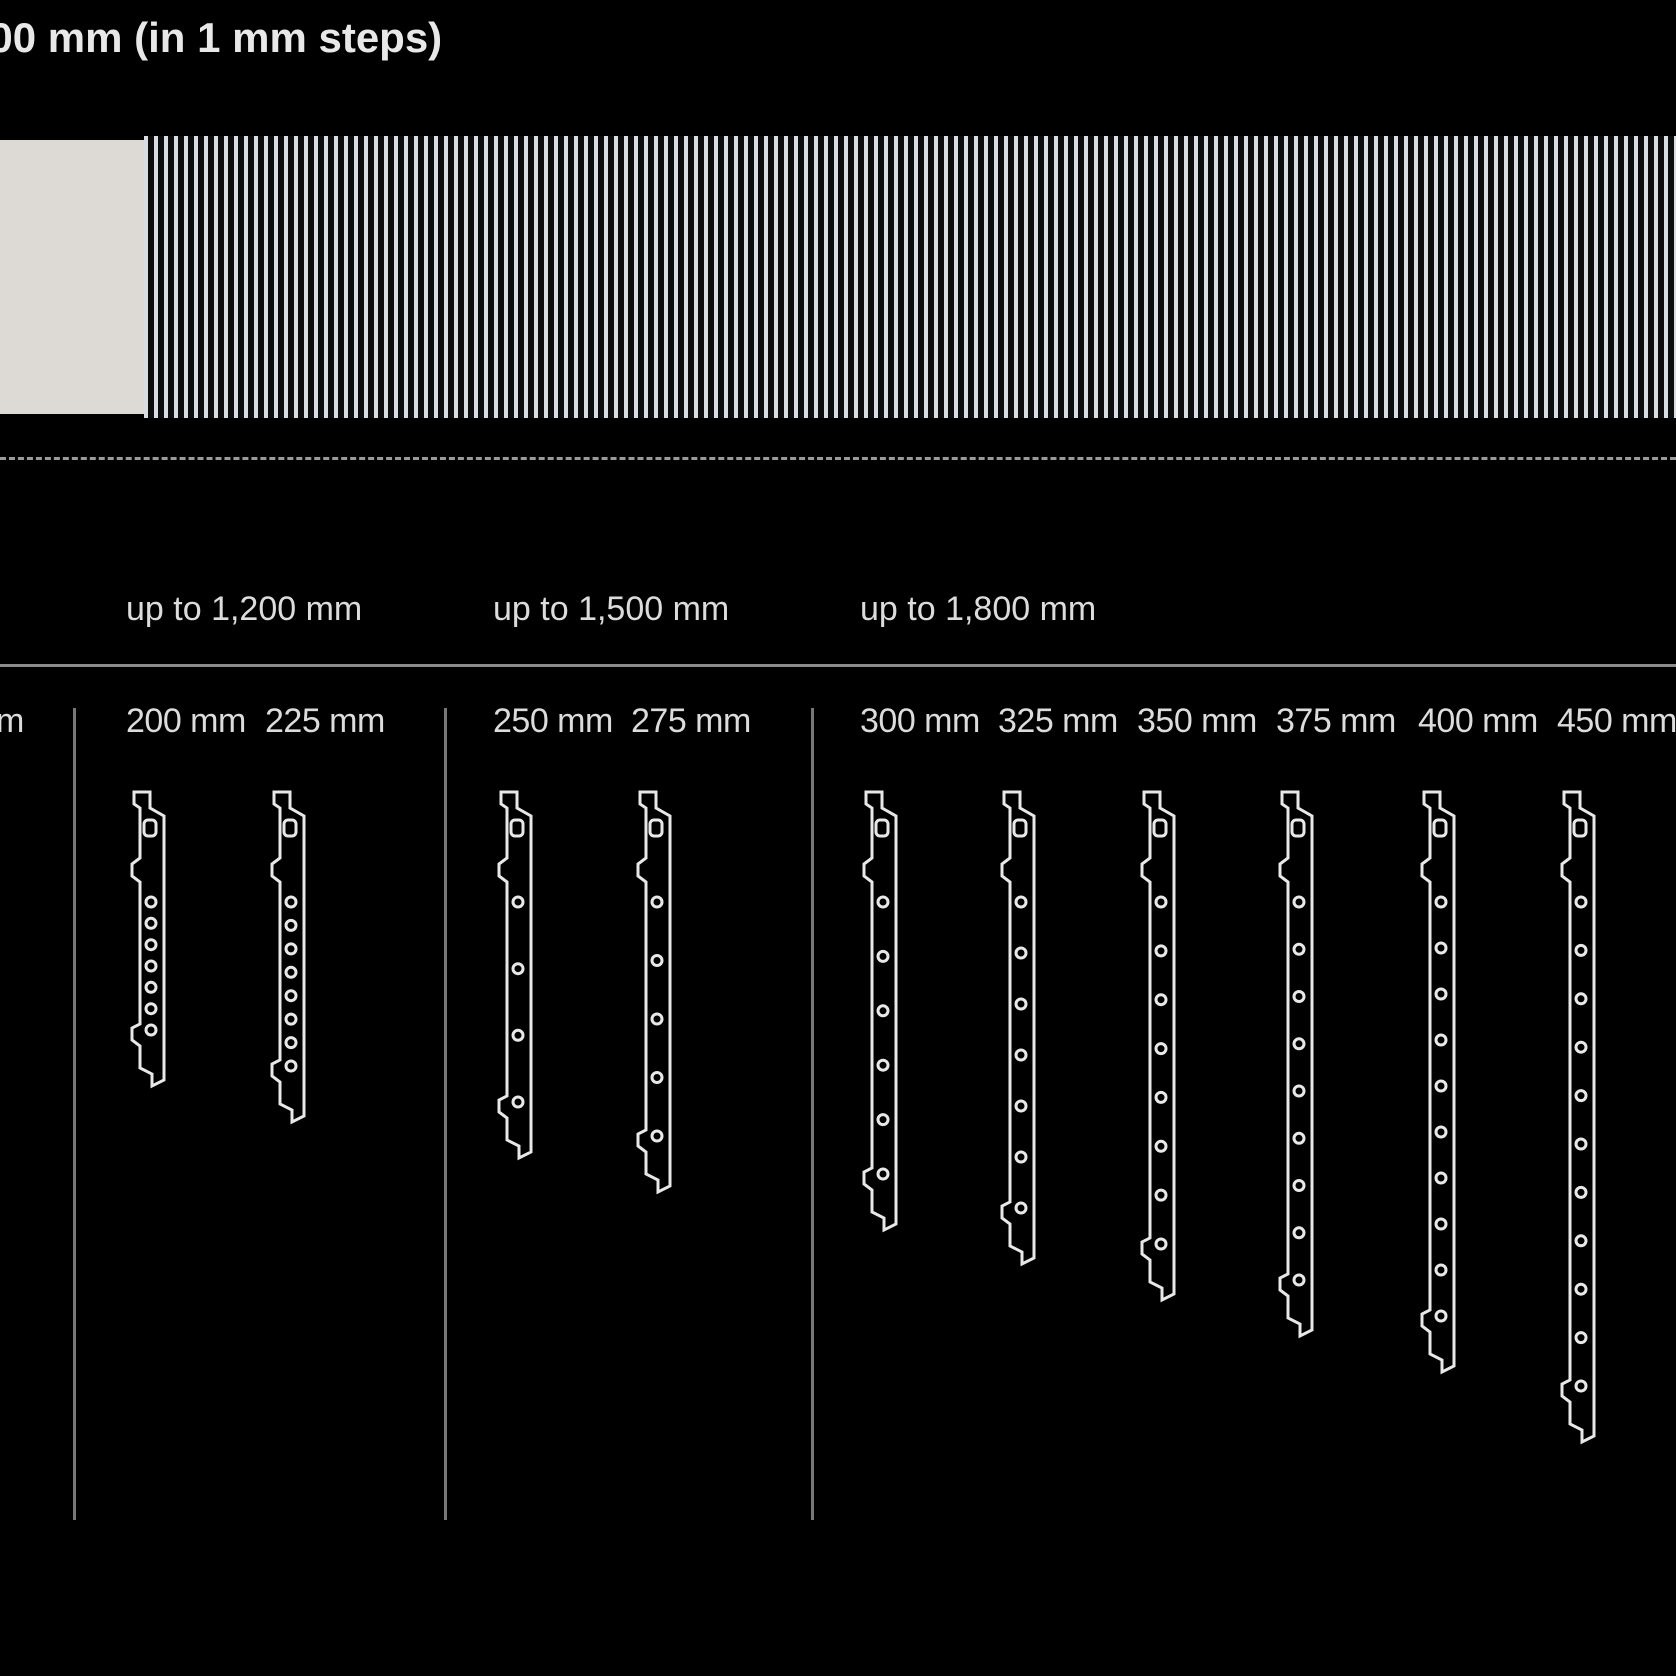 The height and width of the screenshot is (1676, 1676). What do you see at coordinates (691, 721) in the screenshot?
I see `size-label-275: 275 mm` at bounding box center [691, 721].